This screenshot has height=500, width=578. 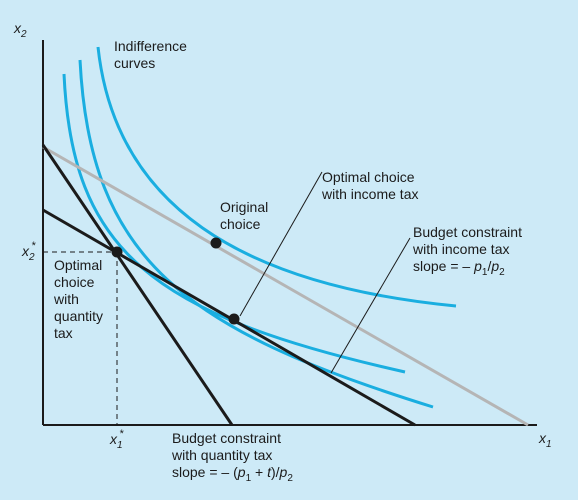 What do you see at coordinates (117, 439) in the screenshot?
I see `x-star-label: x1*` at bounding box center [117, 439].